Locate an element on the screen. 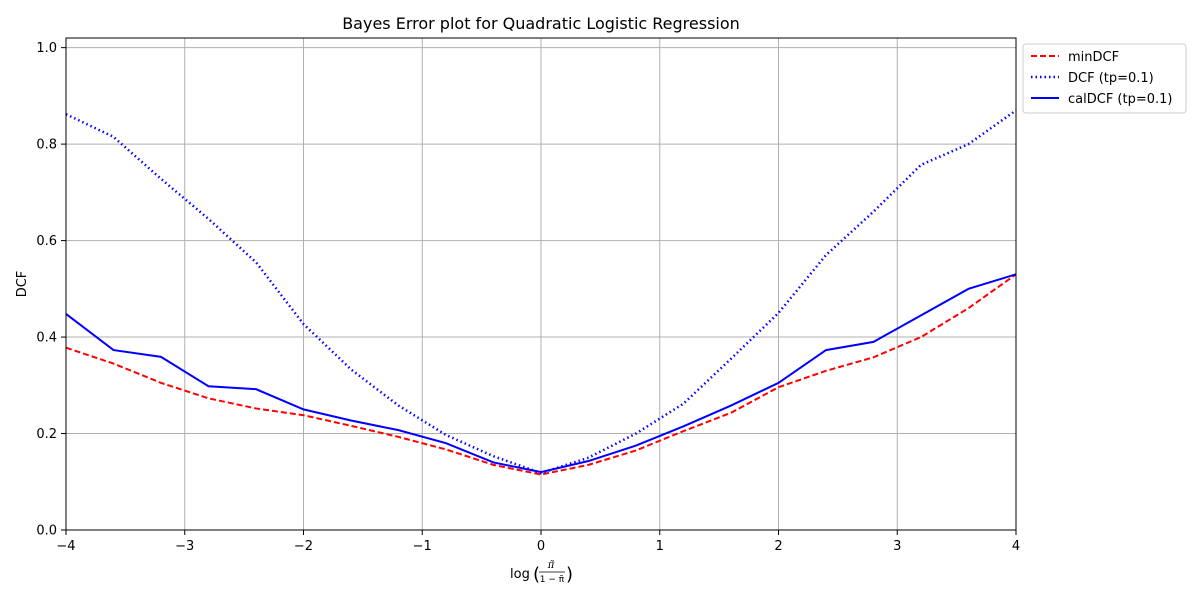  x-axis-label-denominator: 1 − π̃ is located at coordinates (552, 580).